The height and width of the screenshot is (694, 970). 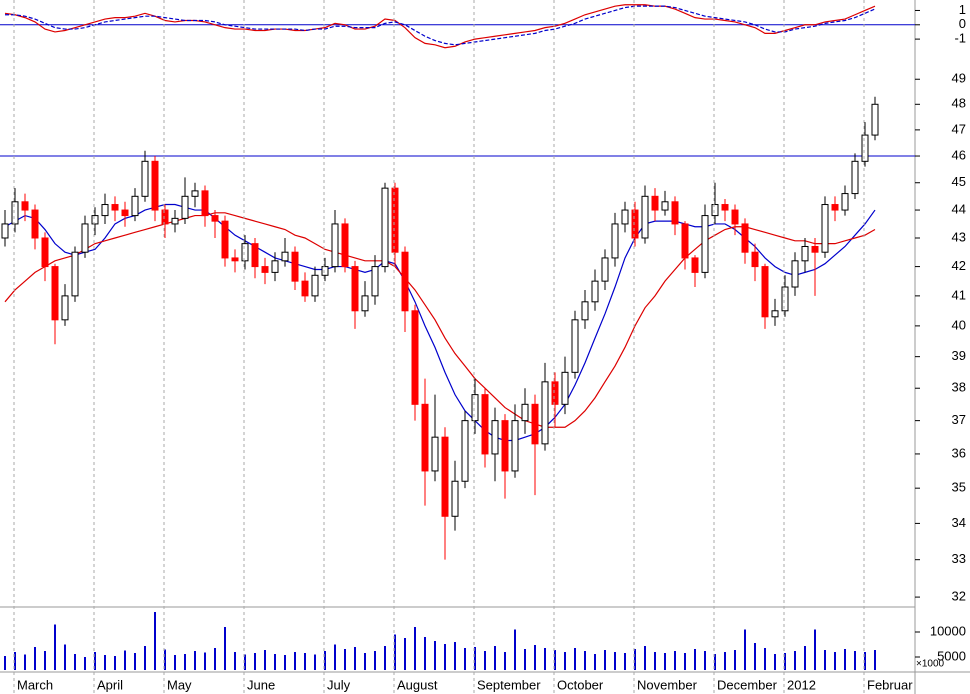 I want to click on y-tick-label: 34, so click(x=959, y=522).